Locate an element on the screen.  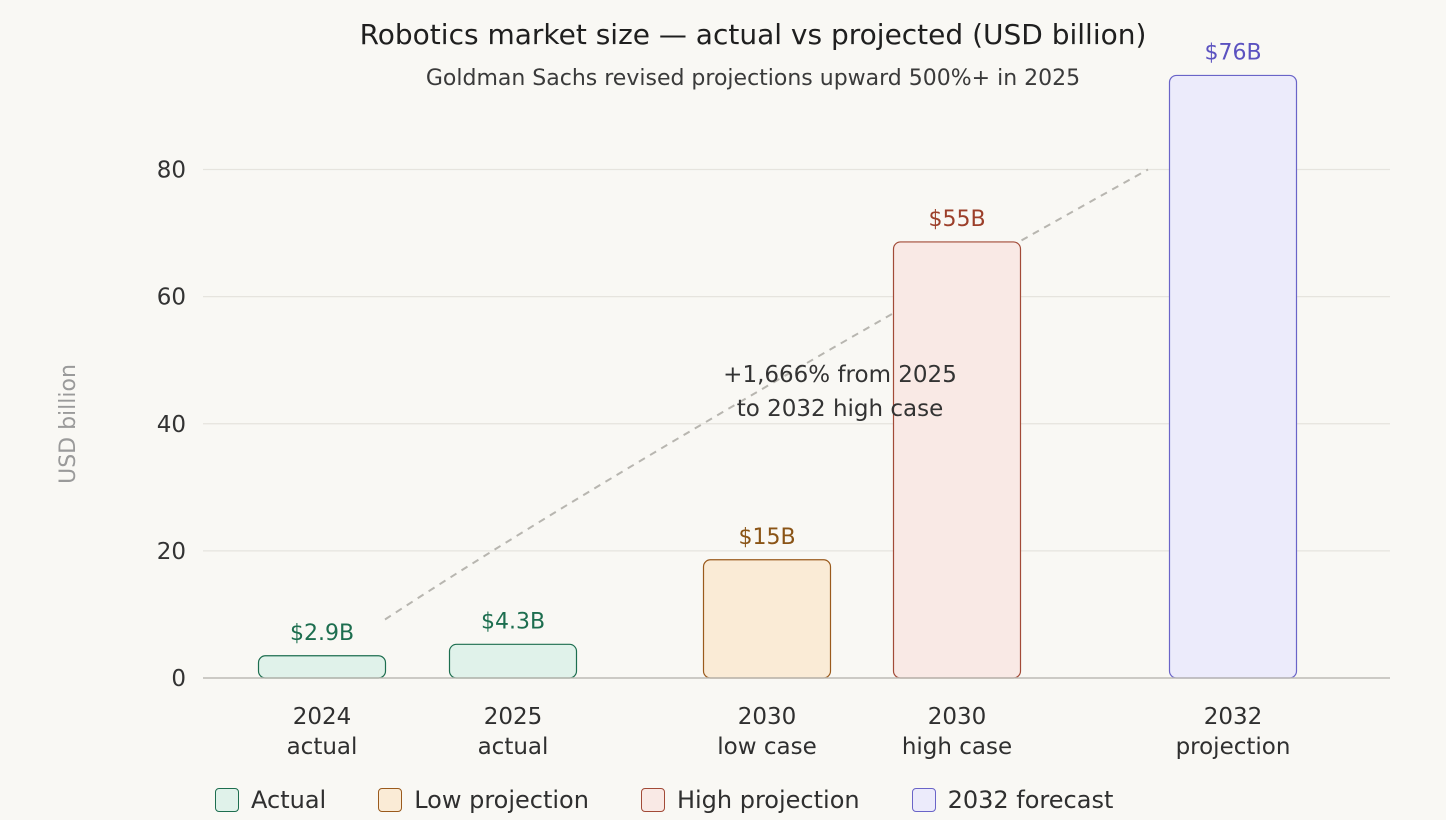
value-label: $55B is located at coordinates (956, 219).